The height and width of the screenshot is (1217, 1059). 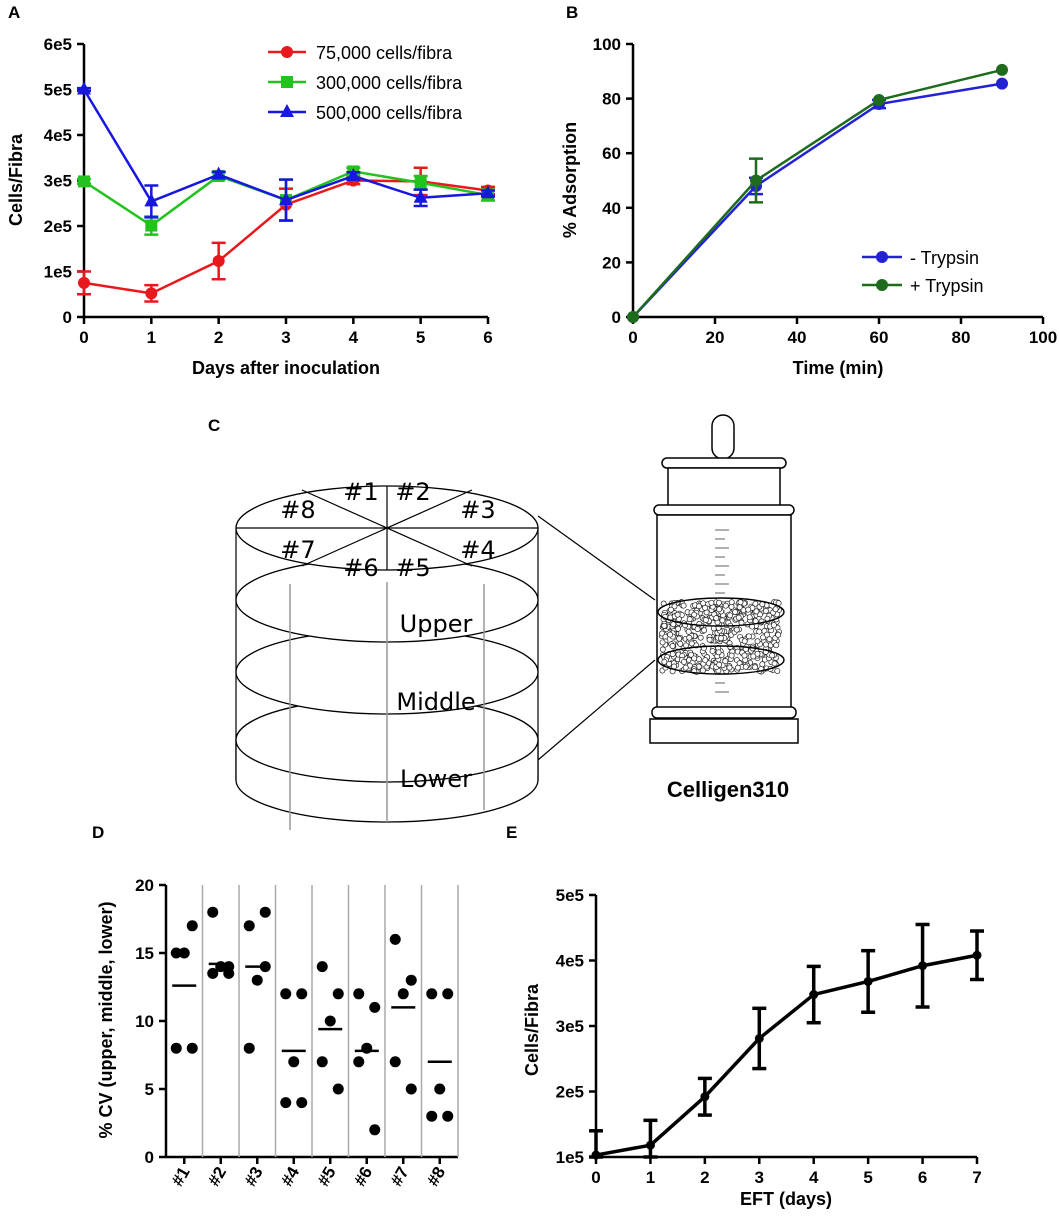 What do you see at coordinates (360, 568) in the screenshot?
I see `sector-label-6: #6` at bounding box center [360, 568].